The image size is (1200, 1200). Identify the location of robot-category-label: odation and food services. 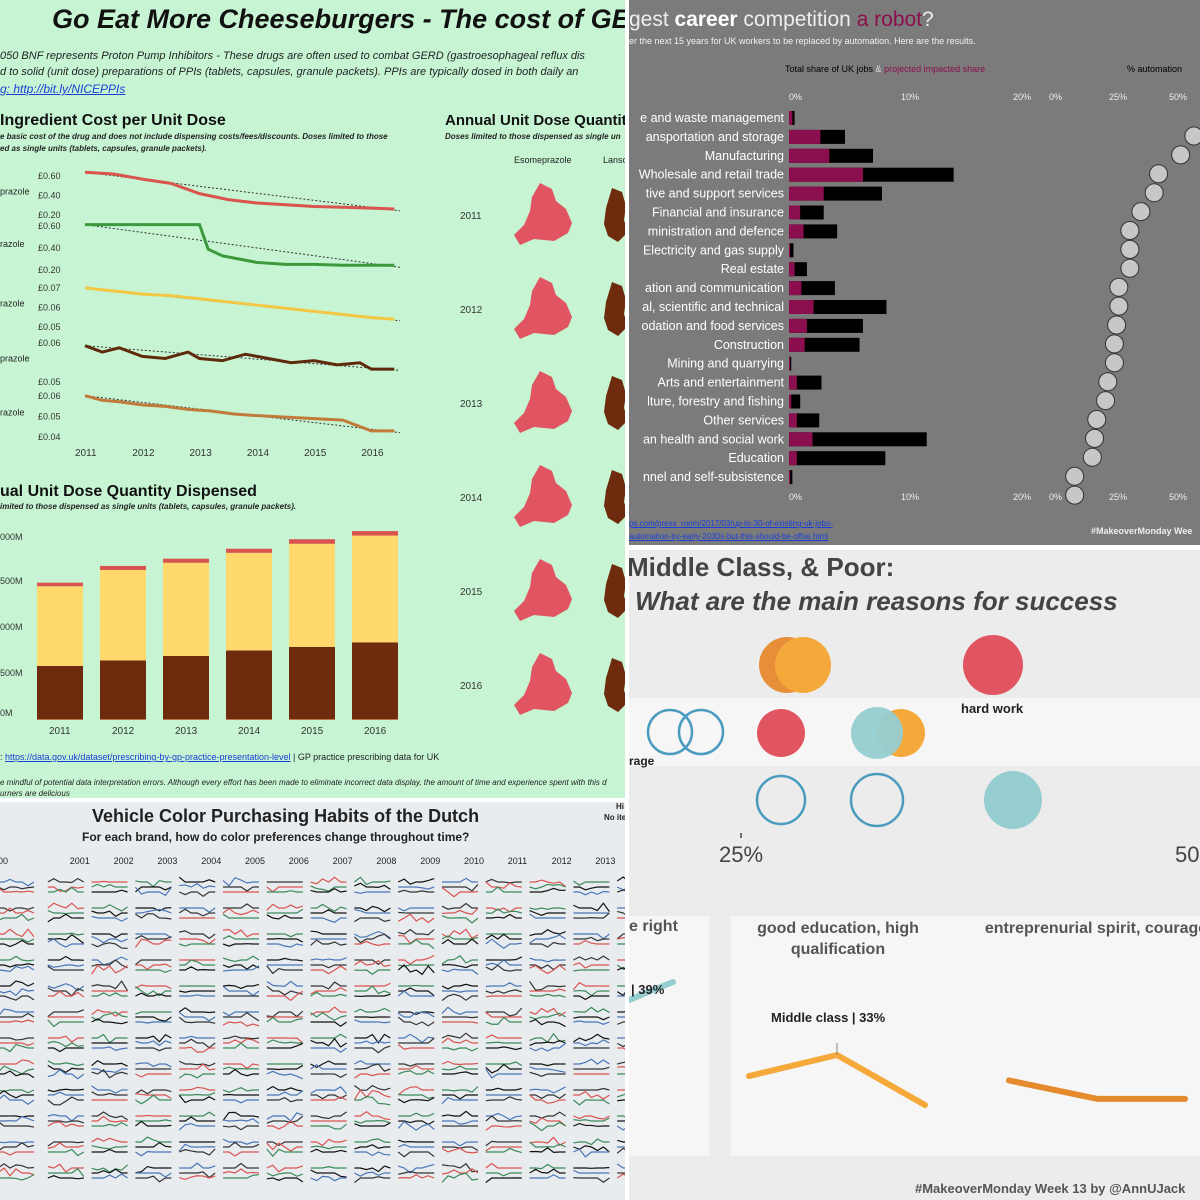
(713, 326).